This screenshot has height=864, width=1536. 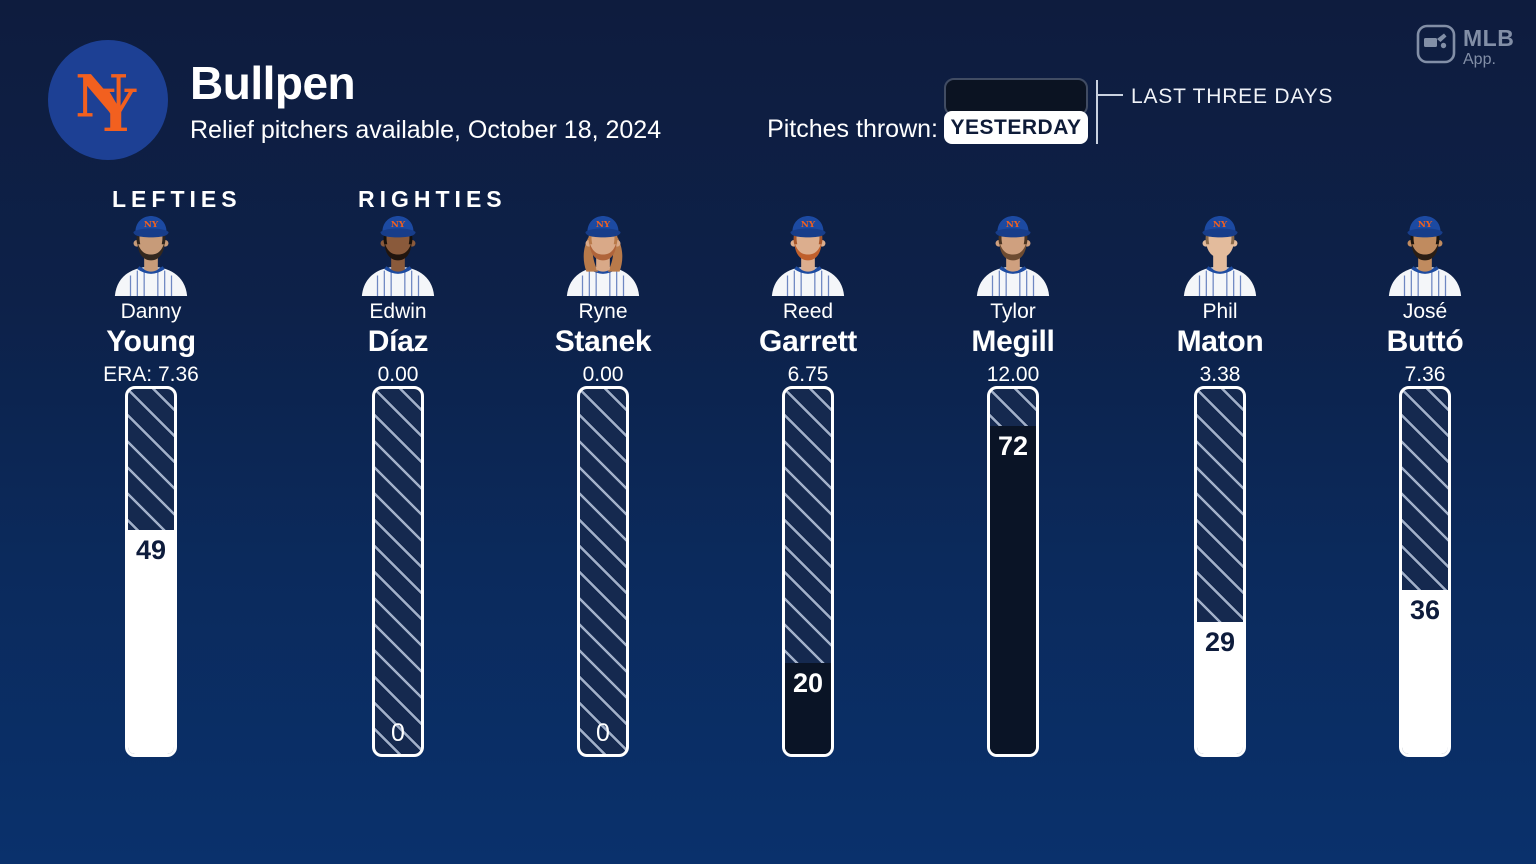 I want to click on player-first-name: Phil, so click(x=1220, y=311).